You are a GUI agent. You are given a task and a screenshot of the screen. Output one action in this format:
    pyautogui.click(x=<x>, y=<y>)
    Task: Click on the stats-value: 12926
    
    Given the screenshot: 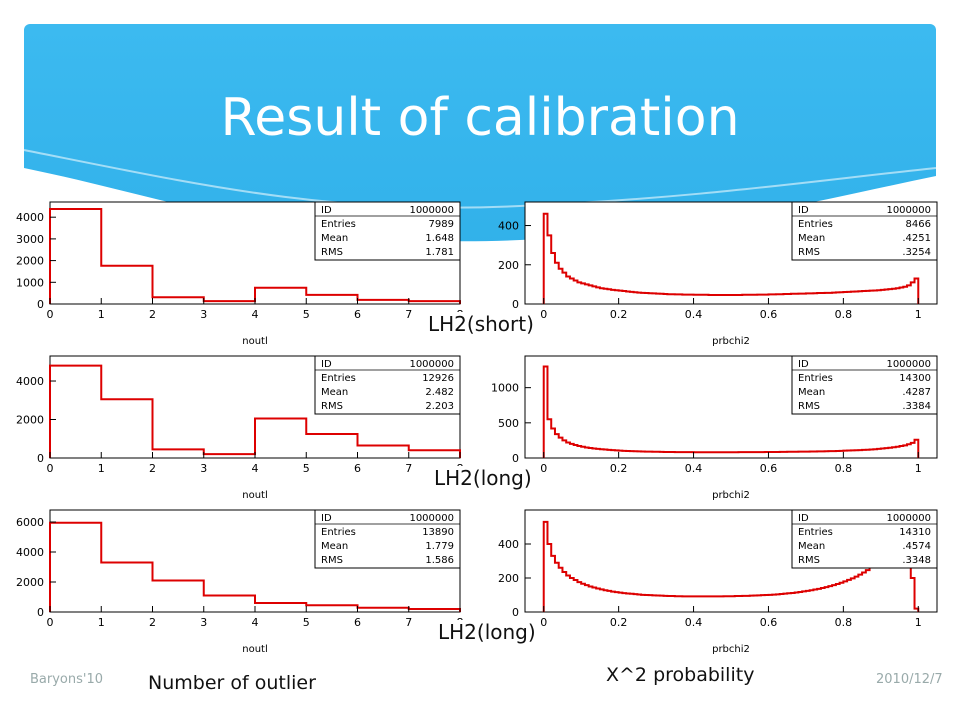 What is the action you would take?
    pyautogui.click(x=438, y=378)
    